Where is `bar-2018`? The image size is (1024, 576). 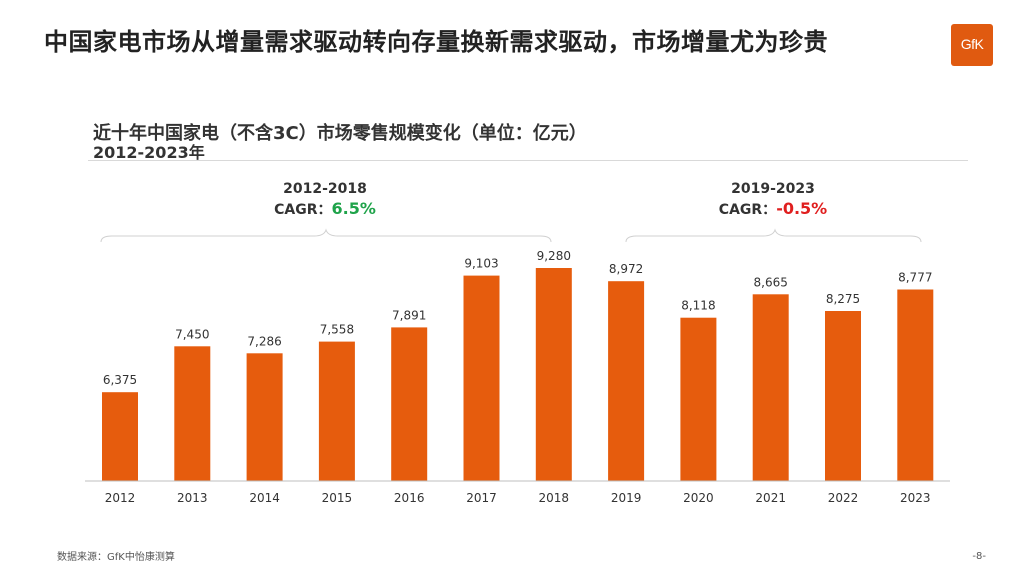
bar-2018 is located at coordinates (553, 374).